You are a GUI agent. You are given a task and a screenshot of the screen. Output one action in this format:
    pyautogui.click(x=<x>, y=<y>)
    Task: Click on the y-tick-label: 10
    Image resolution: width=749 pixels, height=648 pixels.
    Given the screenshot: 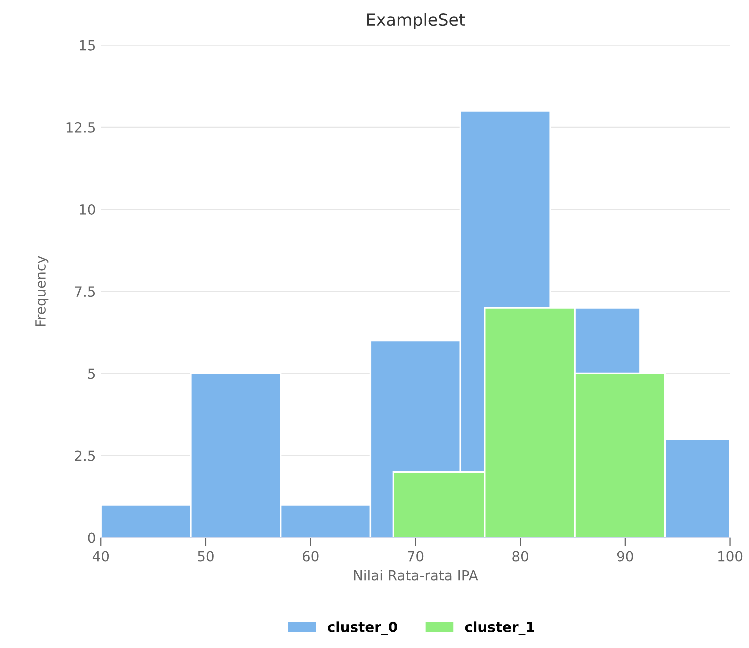 What is the action you would take?
    pyautogui.click(x=88, y=209)
    